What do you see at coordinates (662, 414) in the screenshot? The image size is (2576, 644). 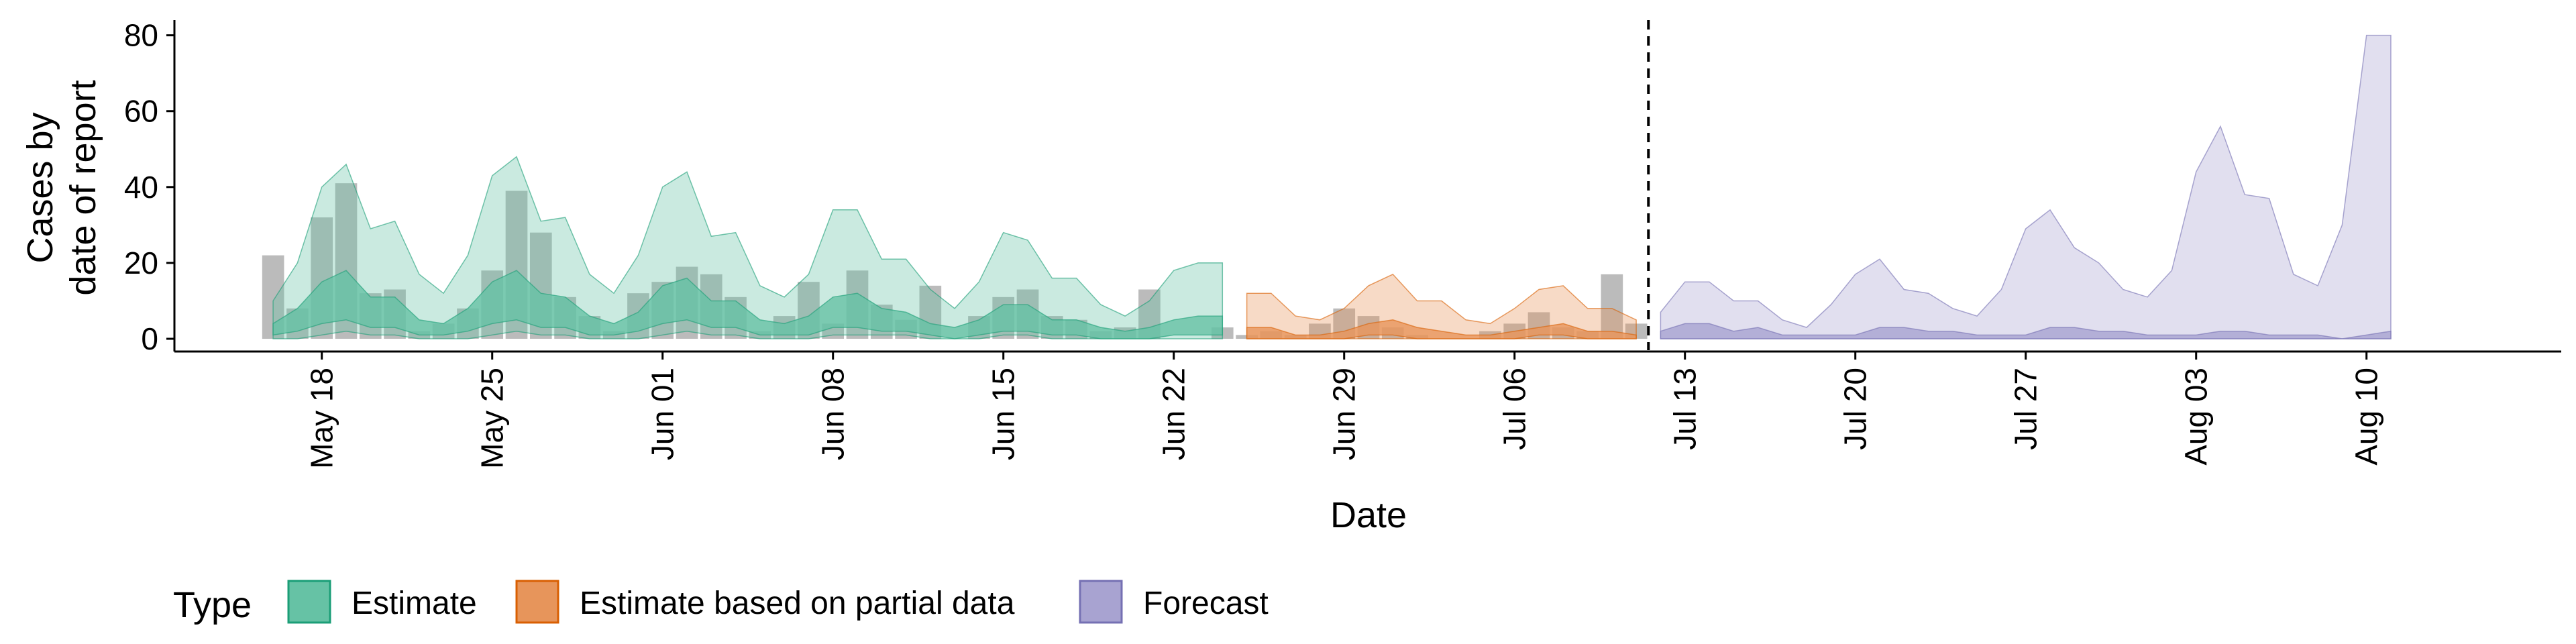 I see `x-tick-label-2020-06-01: Jun 01` at bounding box center [662, 414].